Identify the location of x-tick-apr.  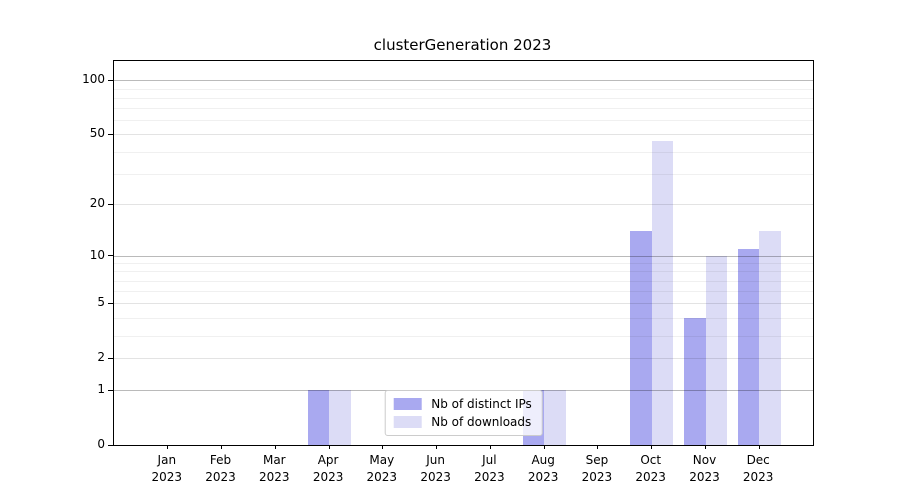
(329, 447).